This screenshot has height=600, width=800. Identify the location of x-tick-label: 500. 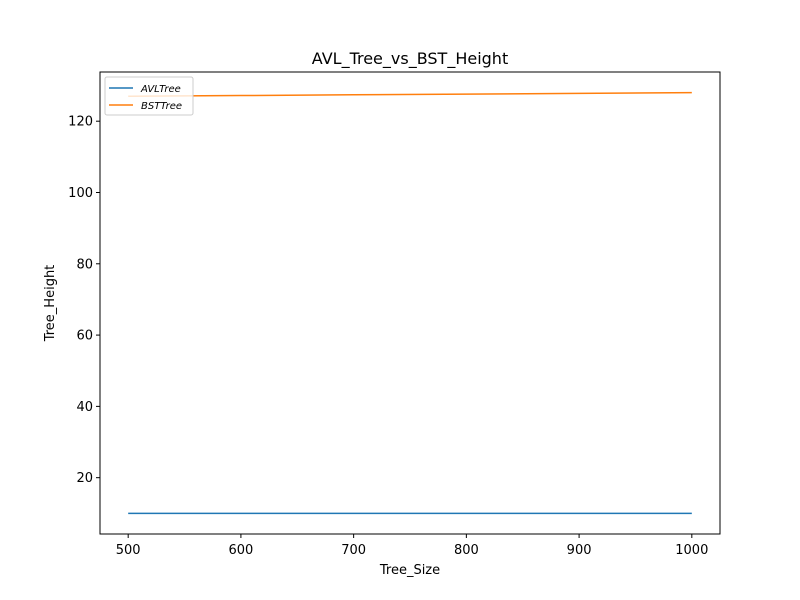
(128, 550).